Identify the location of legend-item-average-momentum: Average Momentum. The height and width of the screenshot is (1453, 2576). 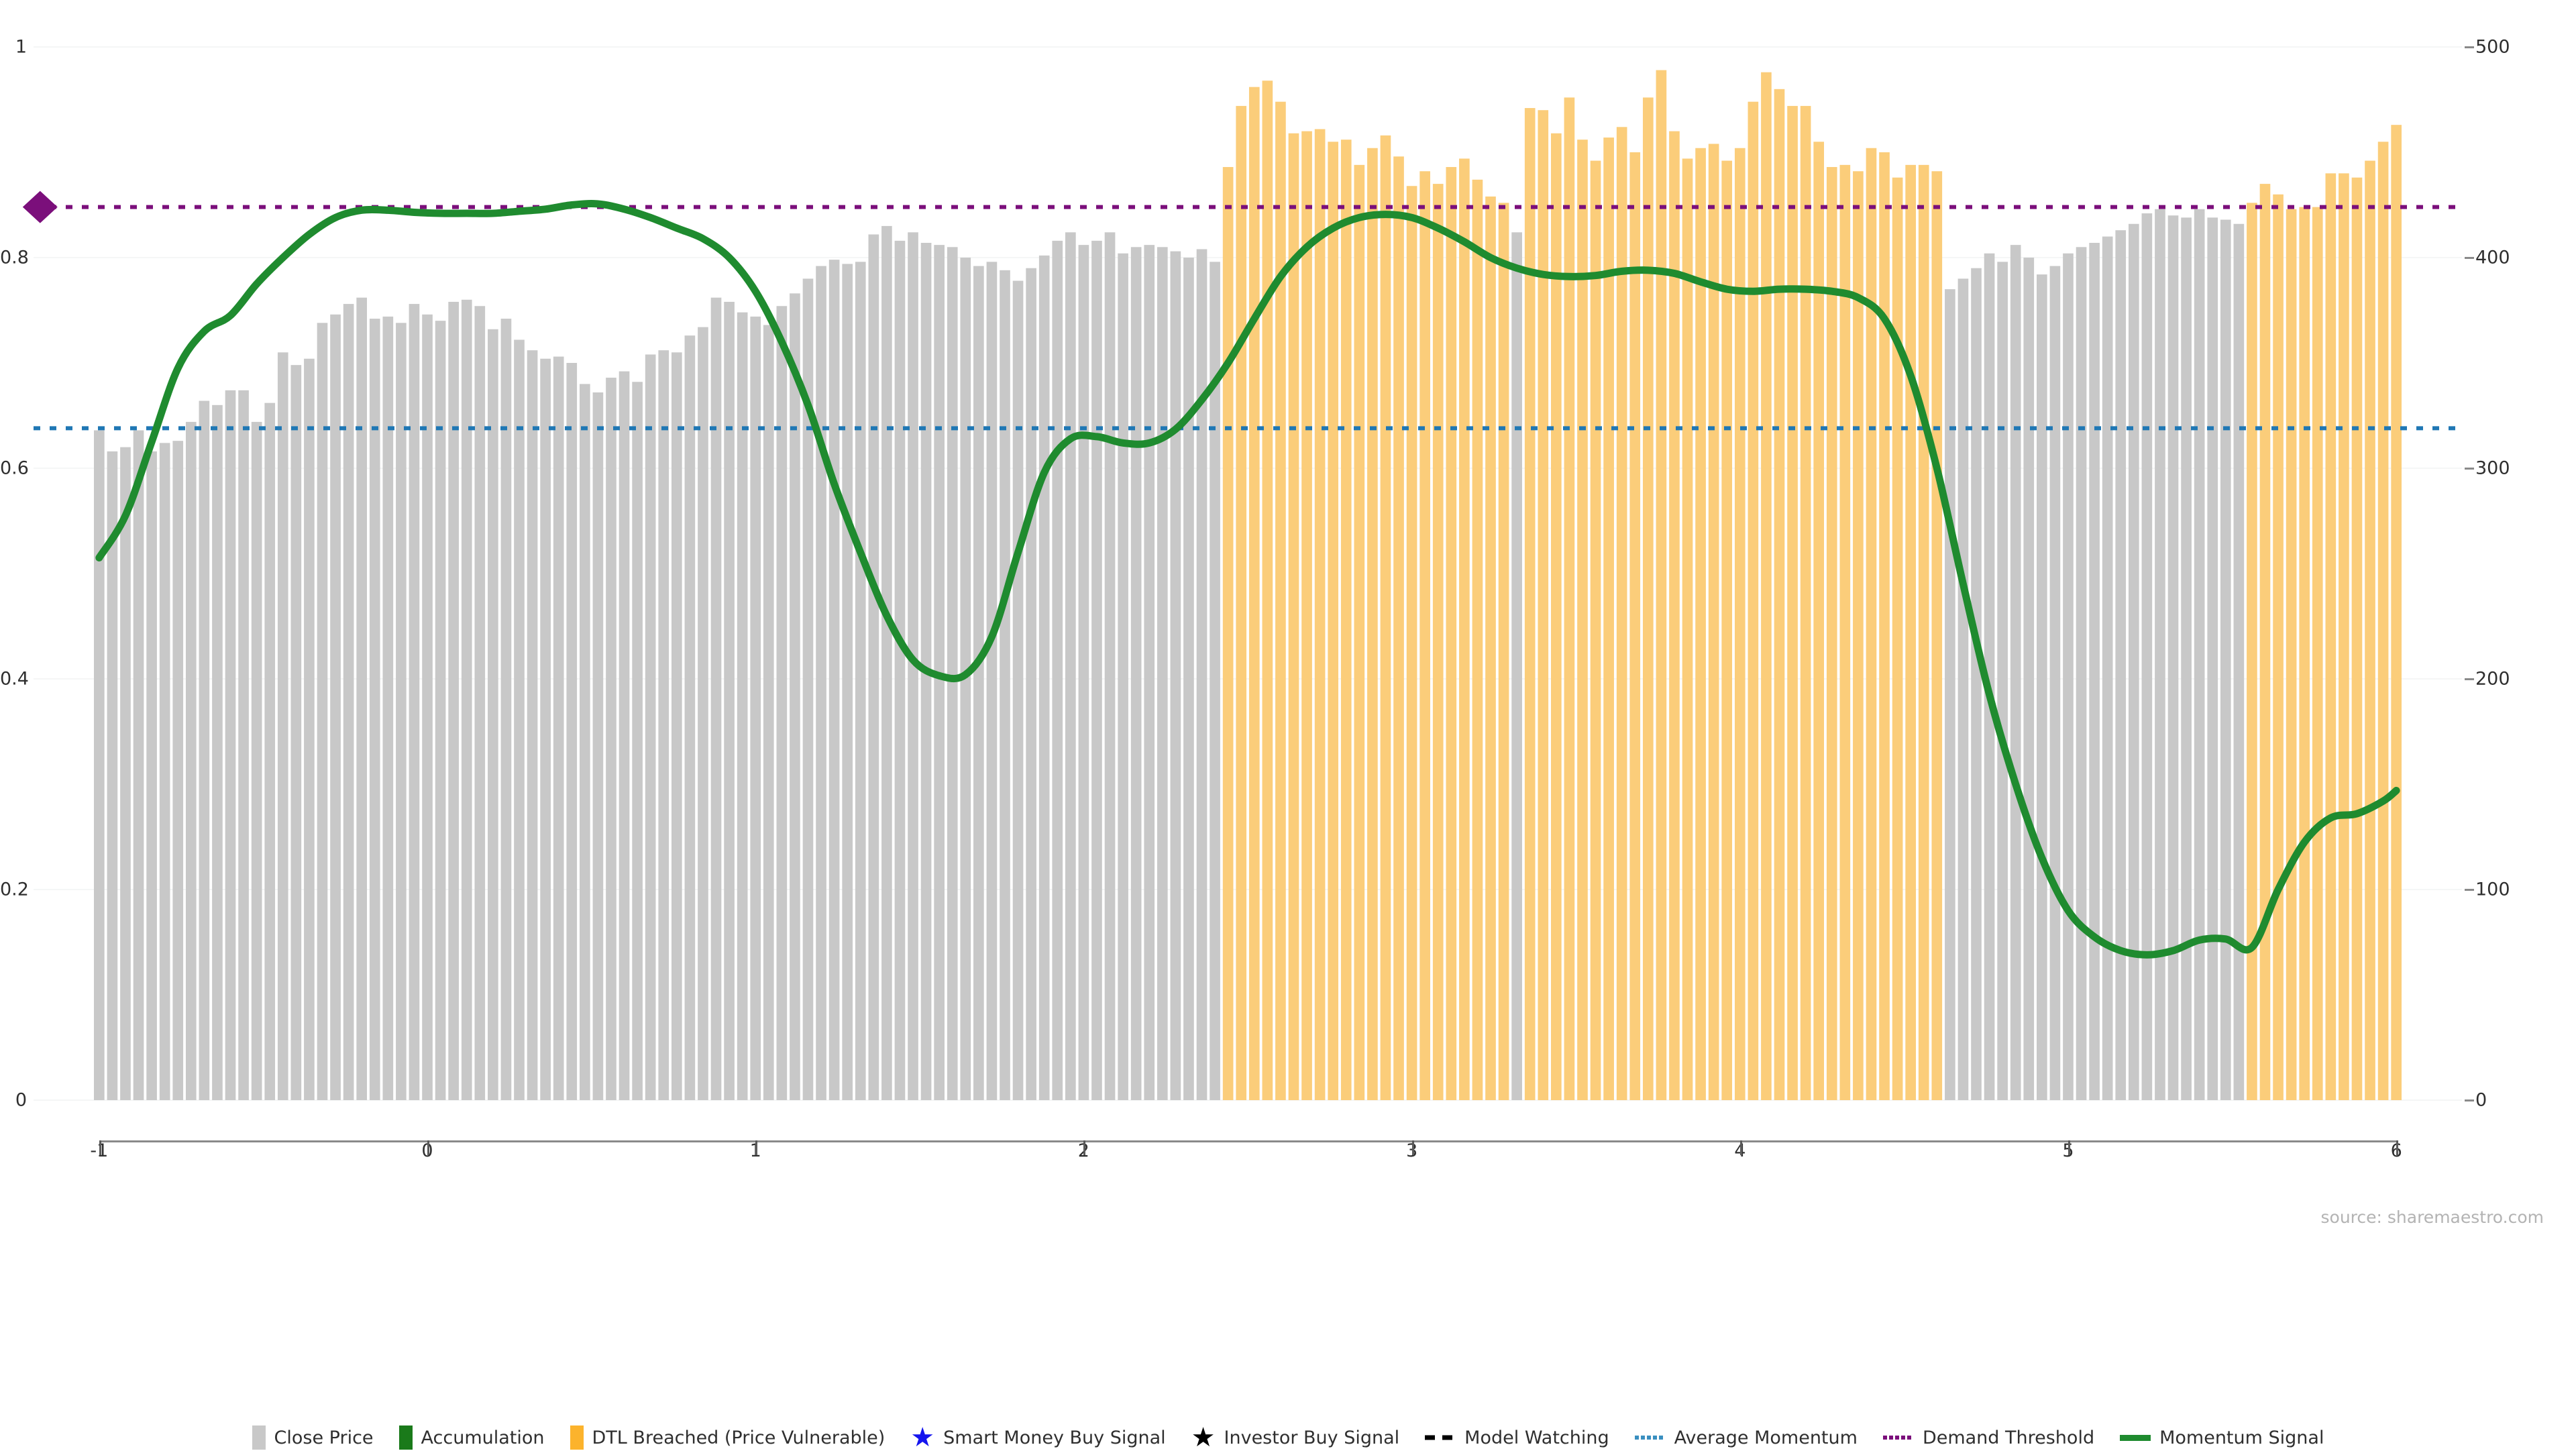
(1746, 1438).